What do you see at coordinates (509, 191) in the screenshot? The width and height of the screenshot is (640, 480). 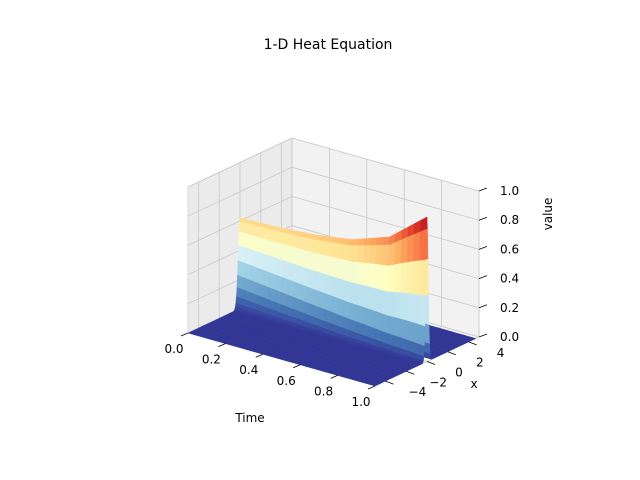 I see `value-tick-label: 1.0` at bounding box center [509, 191].